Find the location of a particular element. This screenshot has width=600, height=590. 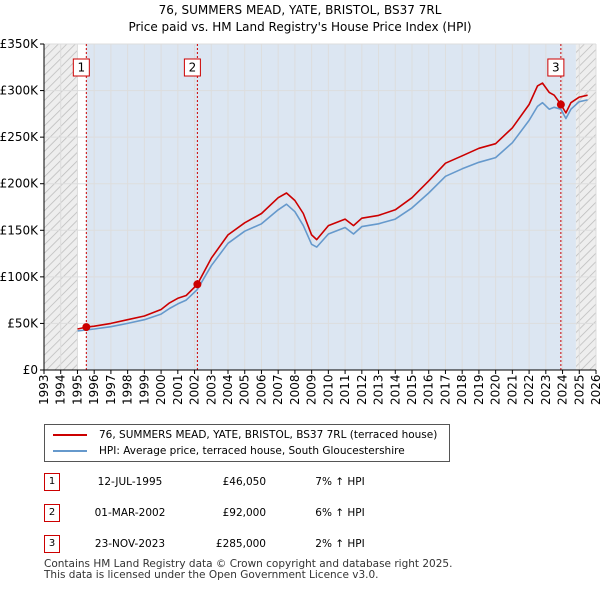

x-tick-label: 2004 is located at coordinates (228, 389).